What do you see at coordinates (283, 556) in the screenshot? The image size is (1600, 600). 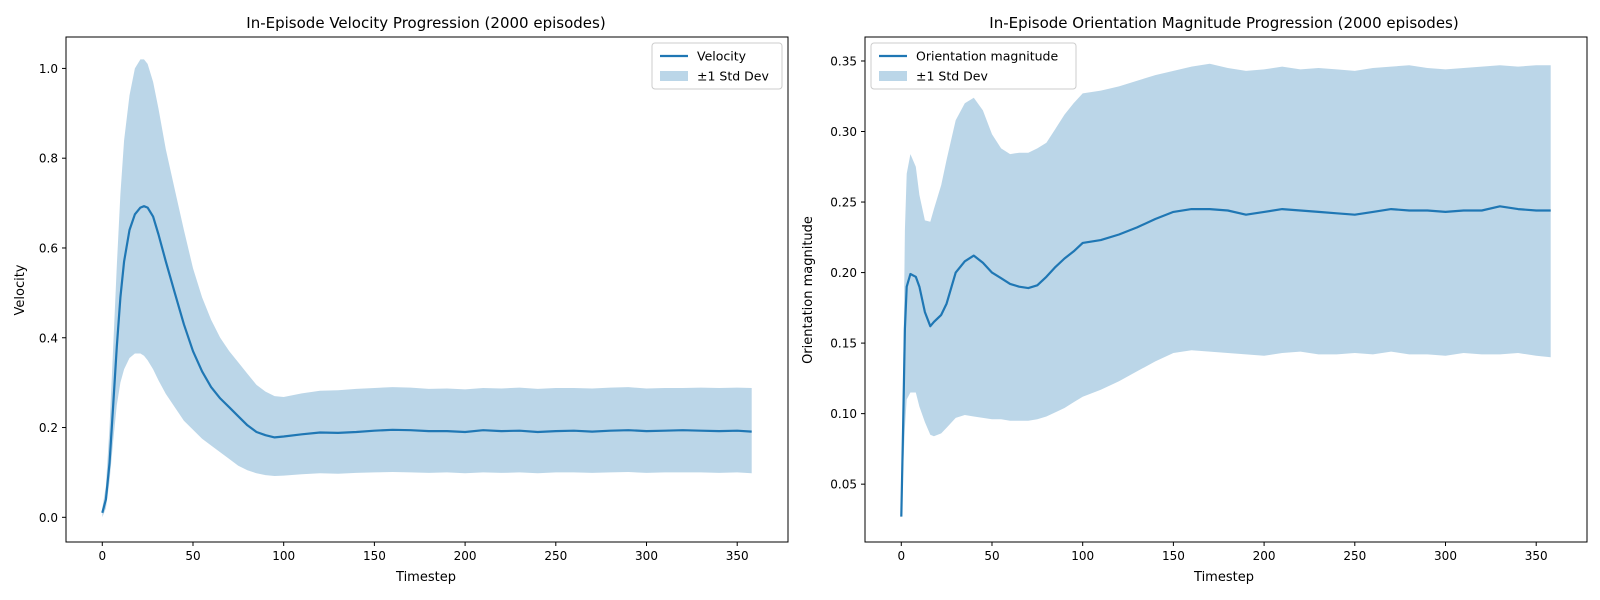 I see `velocity-x-tick-label: 100` at bounding box center [283, 556].